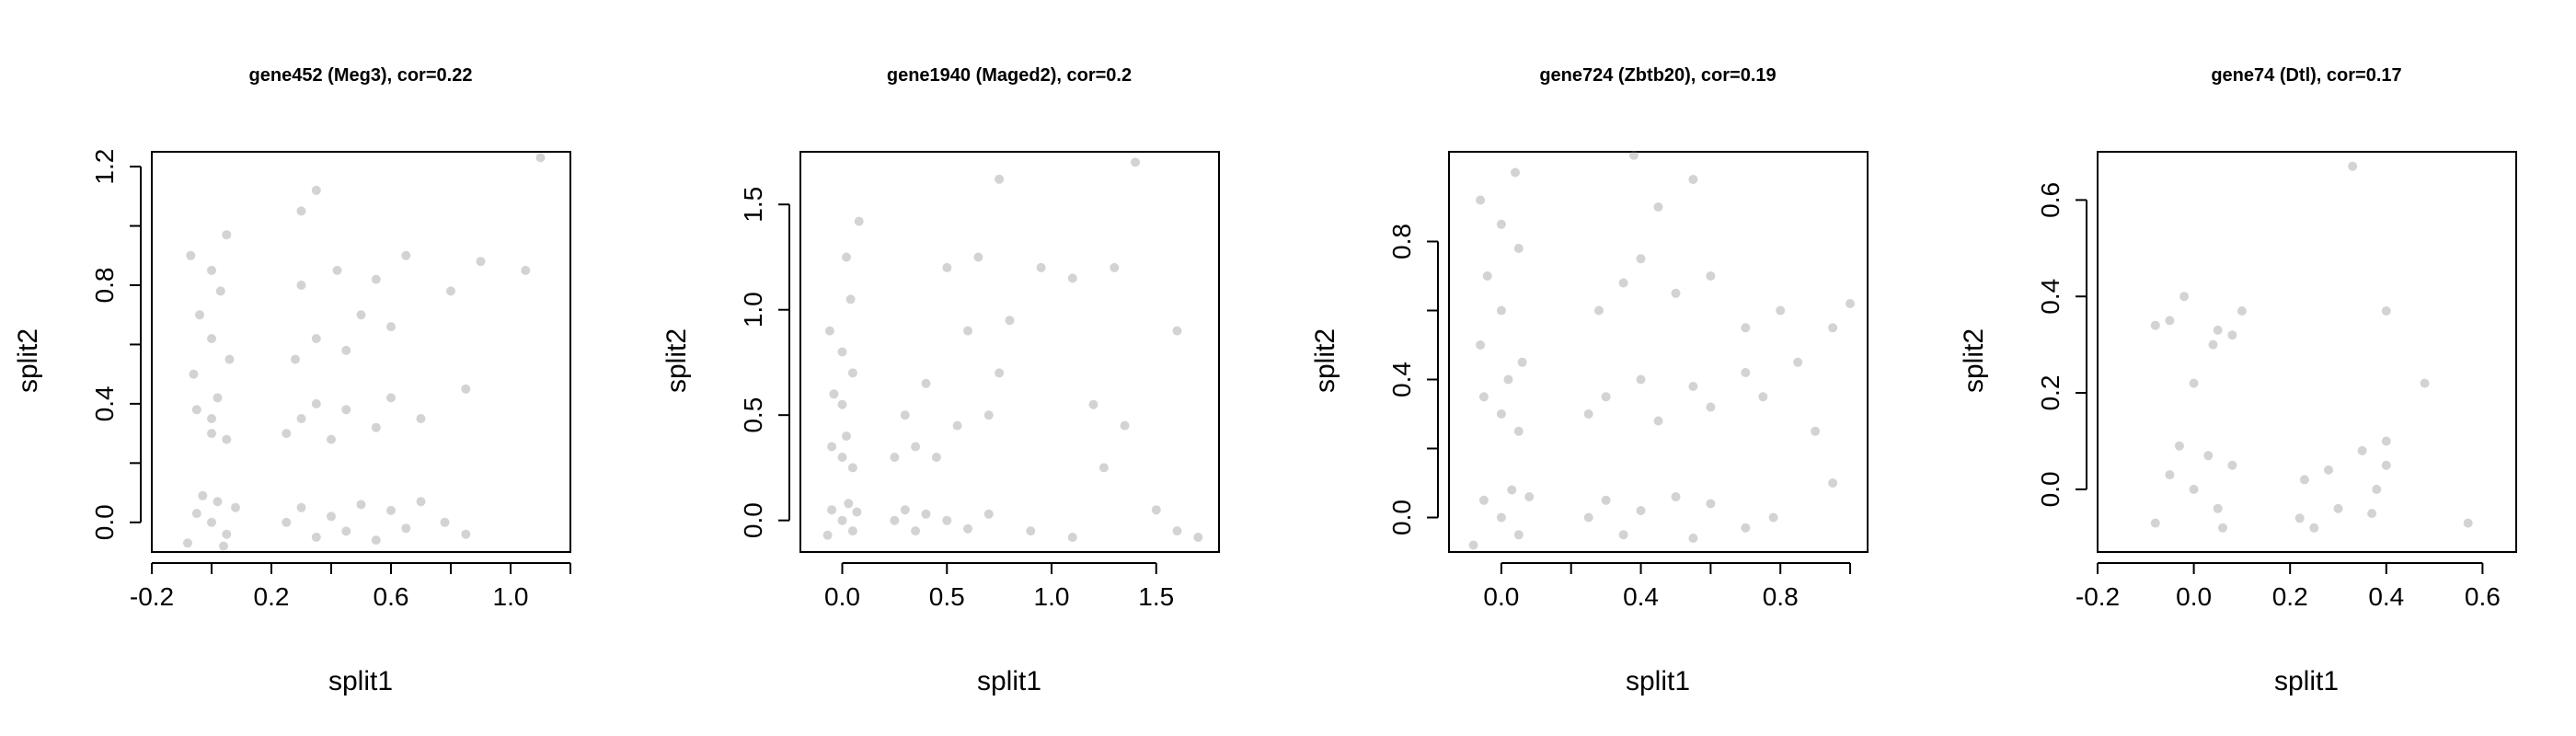  Describe the element at coordinates (1325, 360) in the screenshot. I see `y-axis-label: split2` at that location.